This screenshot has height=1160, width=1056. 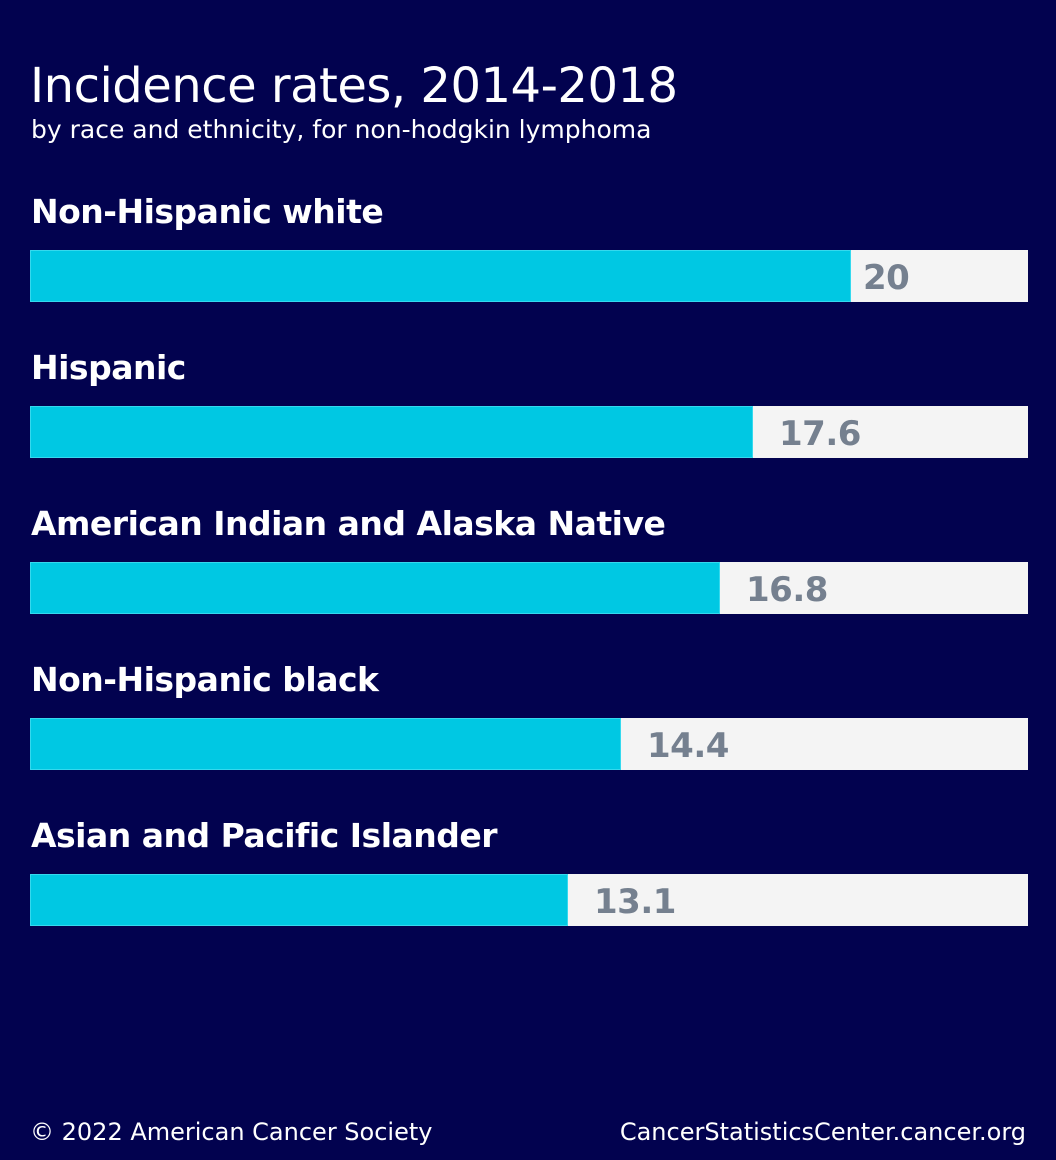 What do you see at coordinates (205, 679) in the screenshot?
I see `category-label: Non-Hispanic black` at bounding box center [205, 679].